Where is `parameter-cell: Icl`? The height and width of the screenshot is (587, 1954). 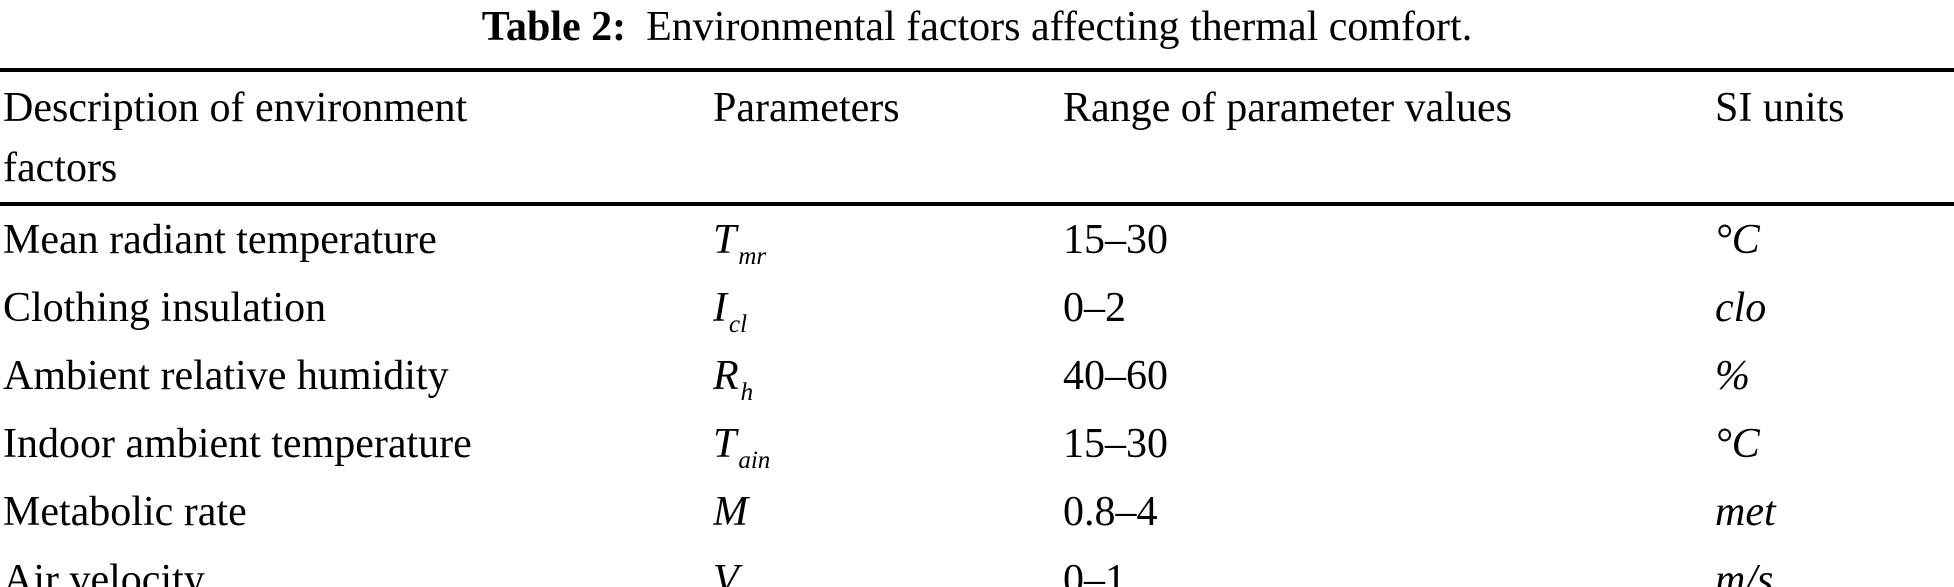 parameter-cell: Icl is located at coordinates (888, 311).